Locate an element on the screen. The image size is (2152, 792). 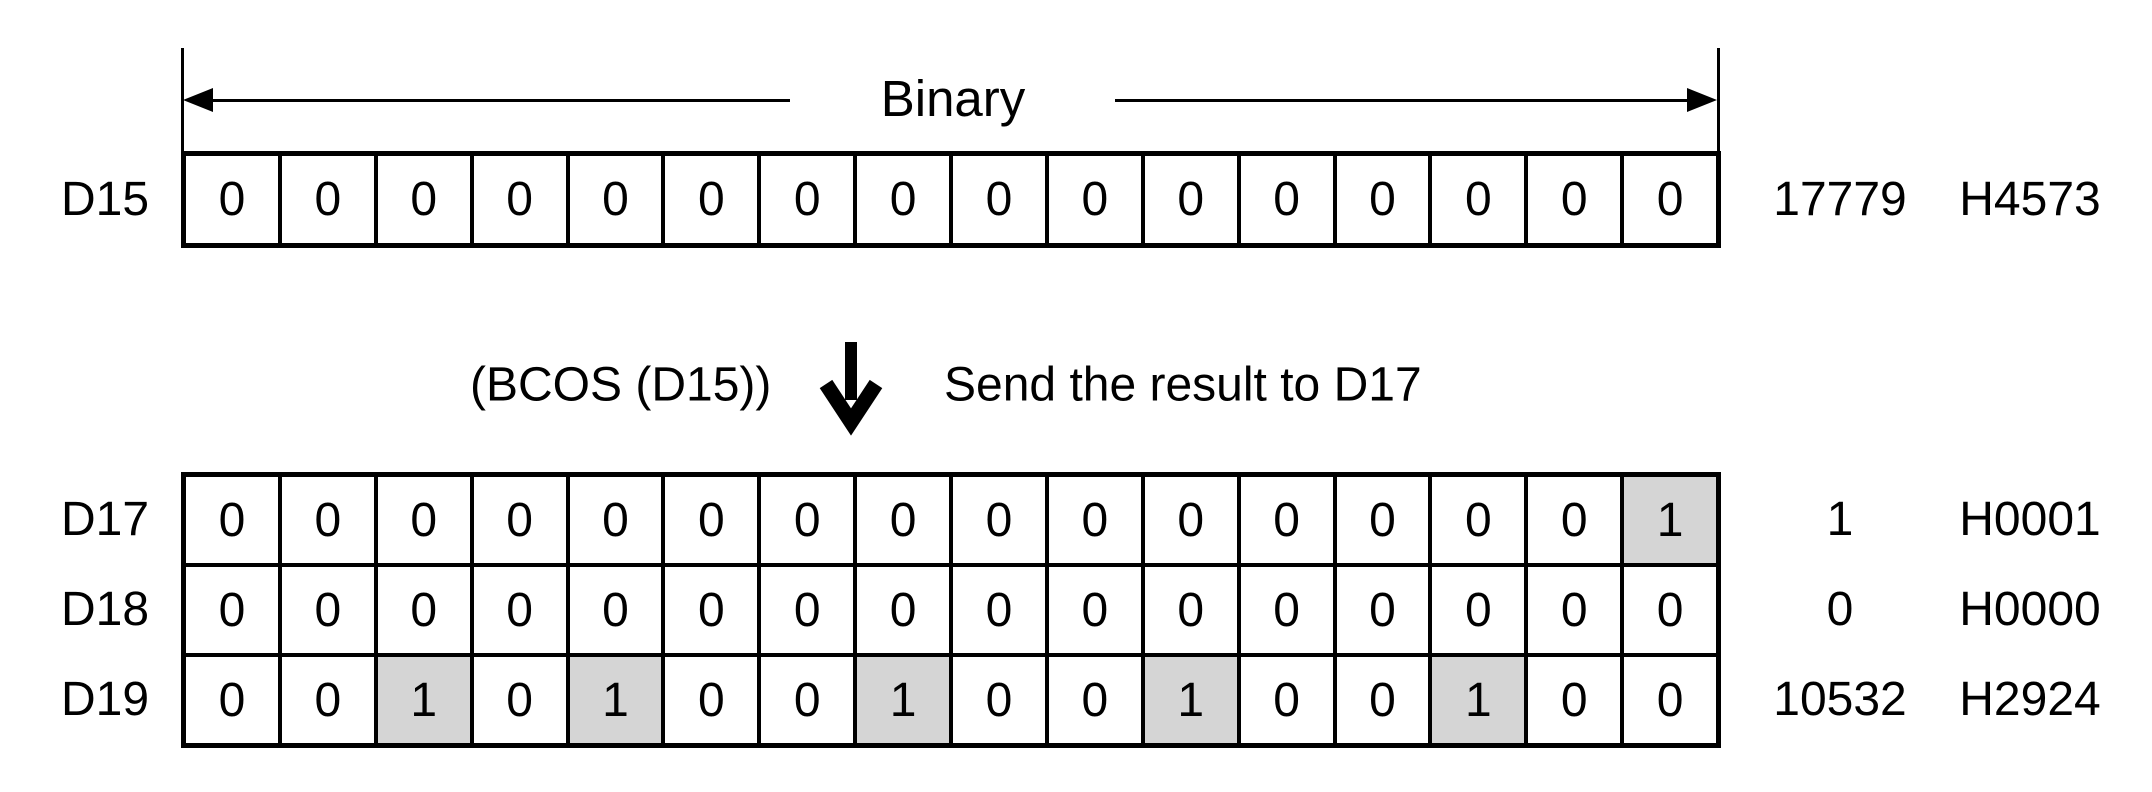
bit-cell-d18-bit14: 0 is located at coordinates (329, 610).